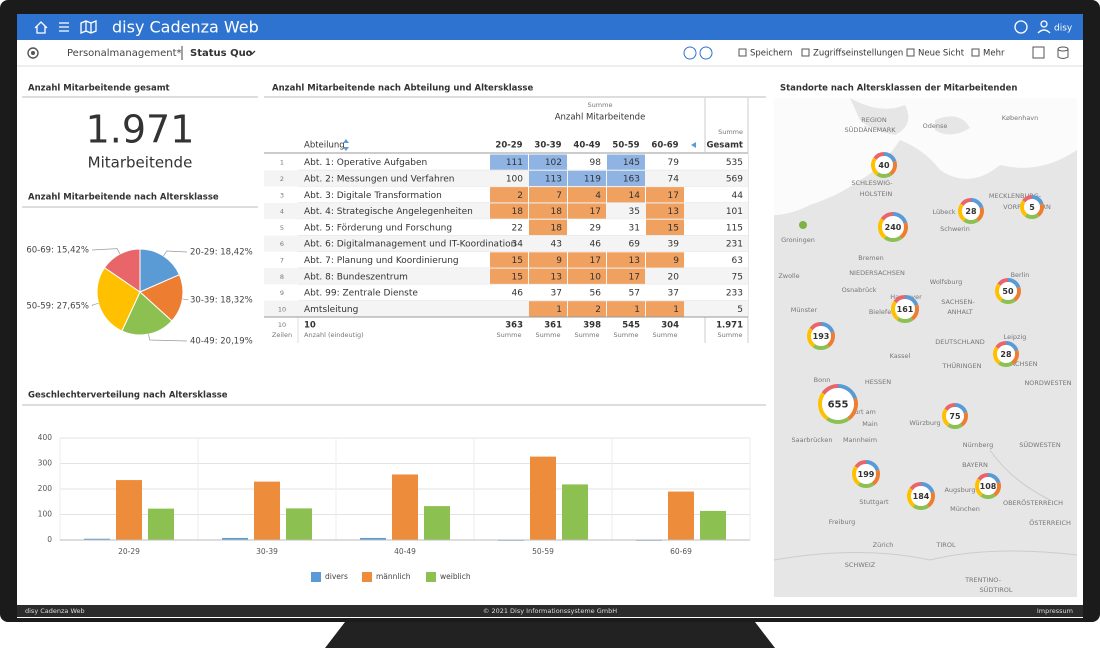 The height and width of the screenshot is (652, 1100). I want to click on map-label: München, so click(965, 509).